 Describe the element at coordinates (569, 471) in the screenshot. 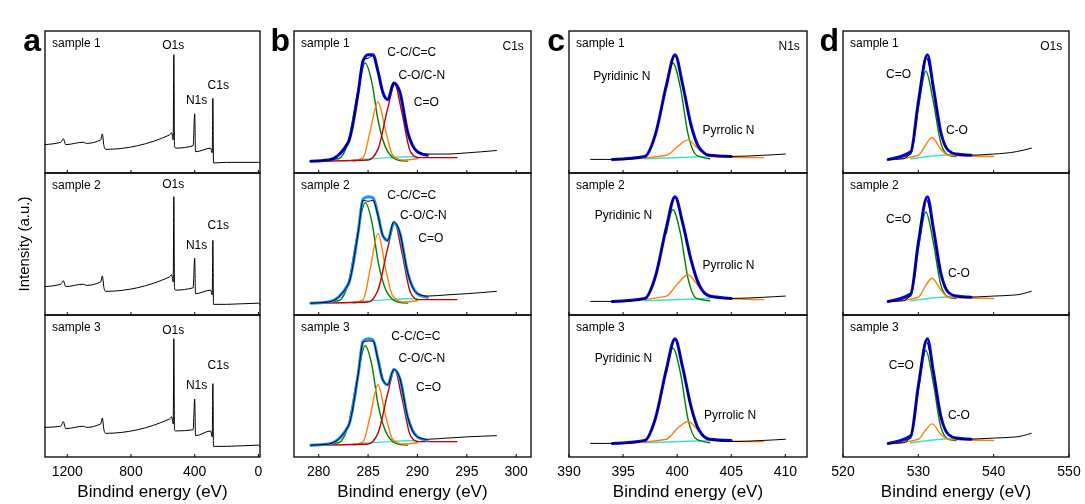

I see `x-tick-label: 390` at that location.